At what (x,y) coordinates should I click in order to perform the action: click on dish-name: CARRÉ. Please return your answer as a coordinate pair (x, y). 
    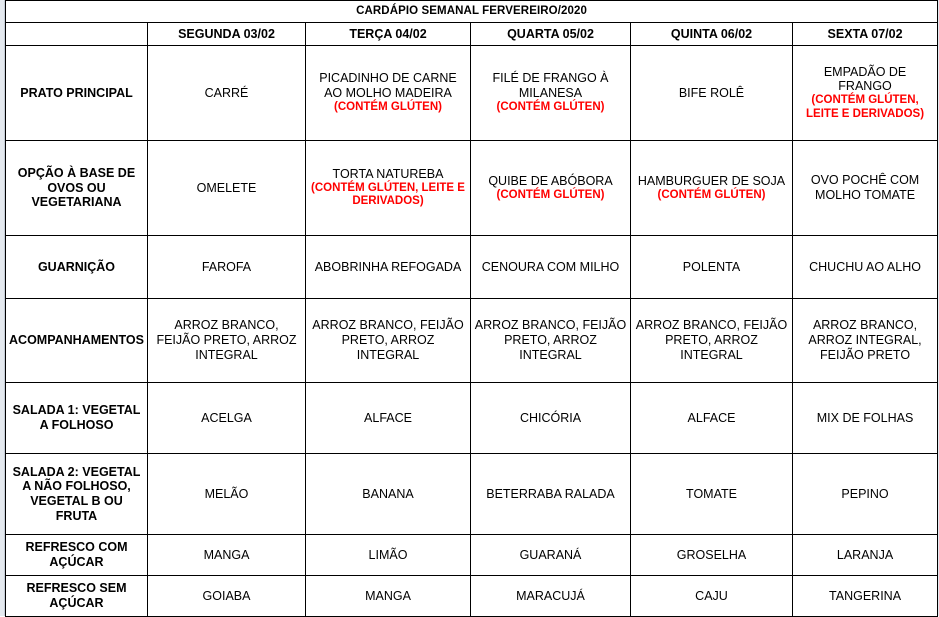
    Looking at the image, I should click on (226, 92).